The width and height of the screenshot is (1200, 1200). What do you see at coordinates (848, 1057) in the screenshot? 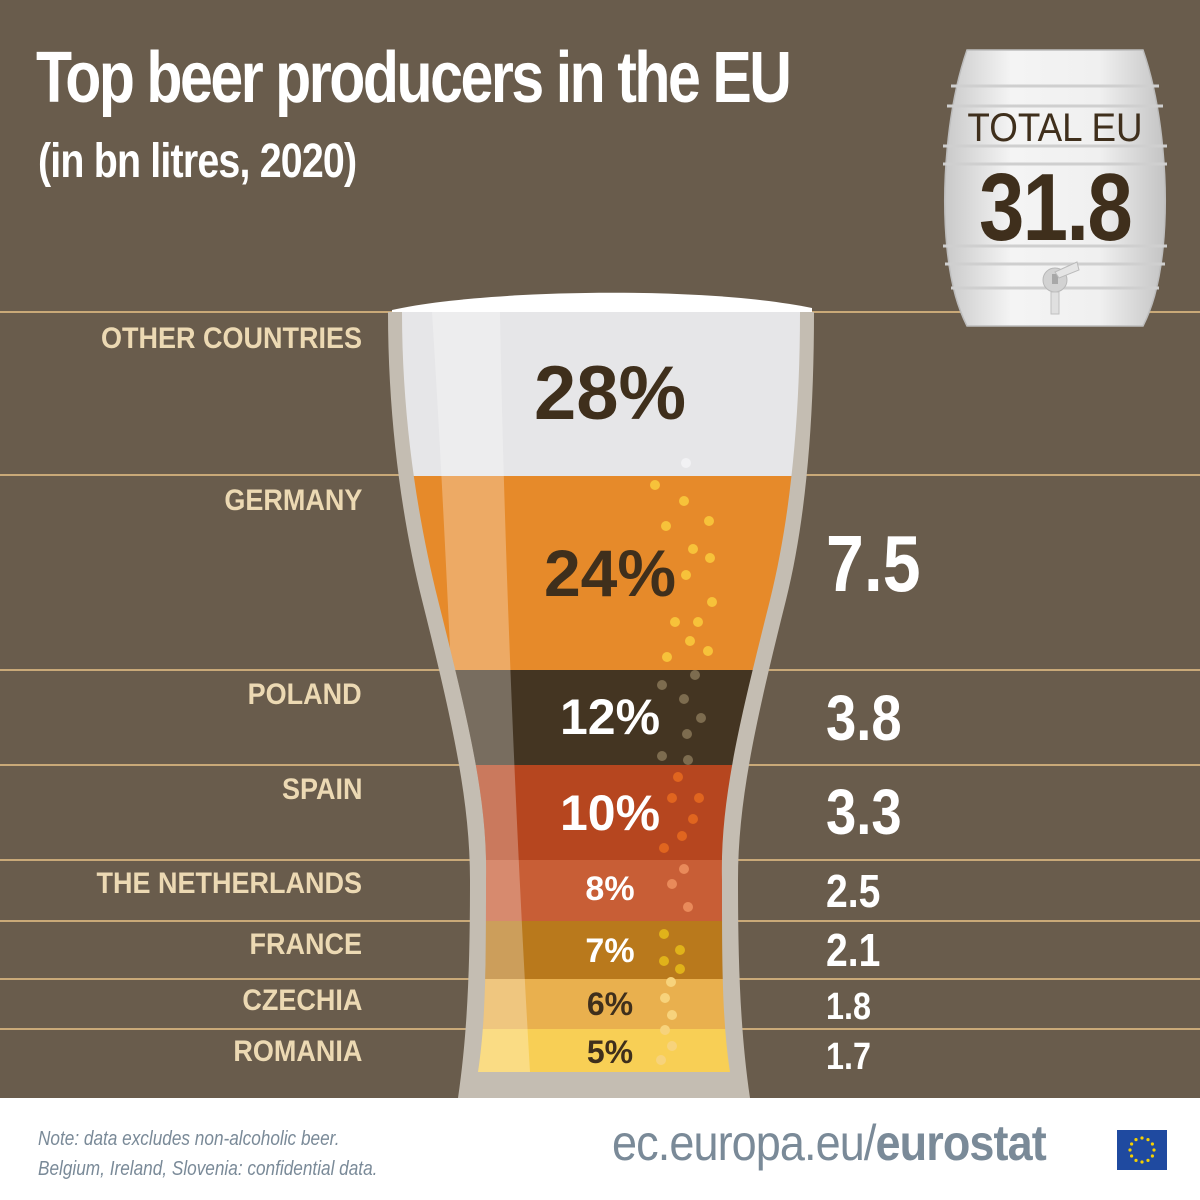
I see `value-romania: 1.7` at bounding box center [848, 1057].